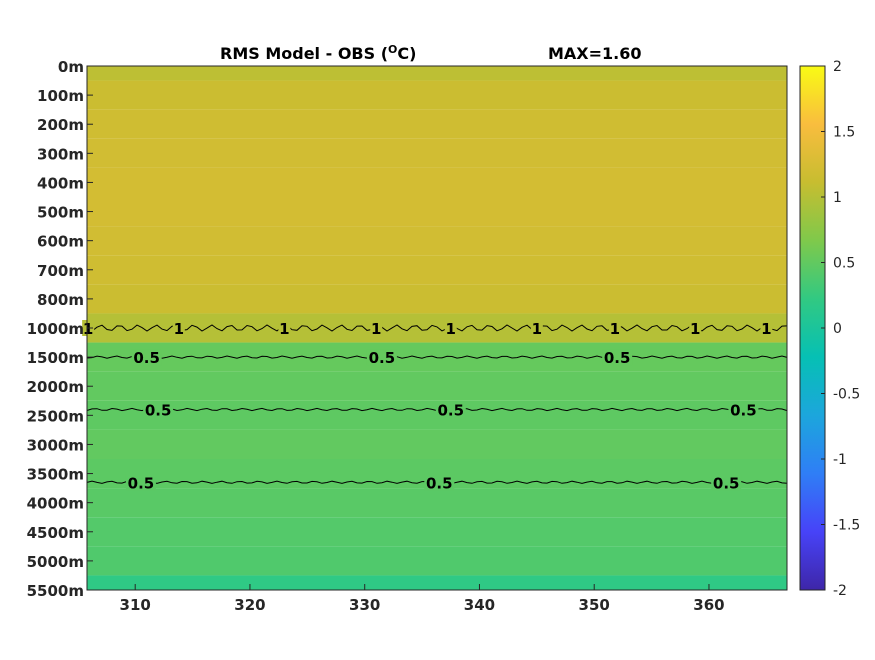 The image size is (875, 660). What do you see at coordinates (60, 183) in the screenshot?
I see `y-tick-label: 400m` at bounding box center [60, 183].